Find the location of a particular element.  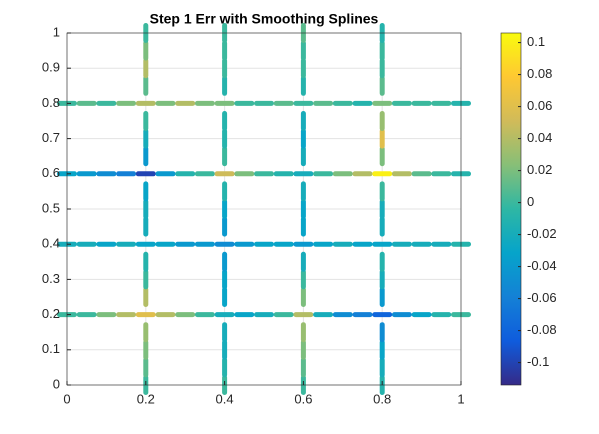

y-tick-label: 0.9 is located at coordinates (51, 67).